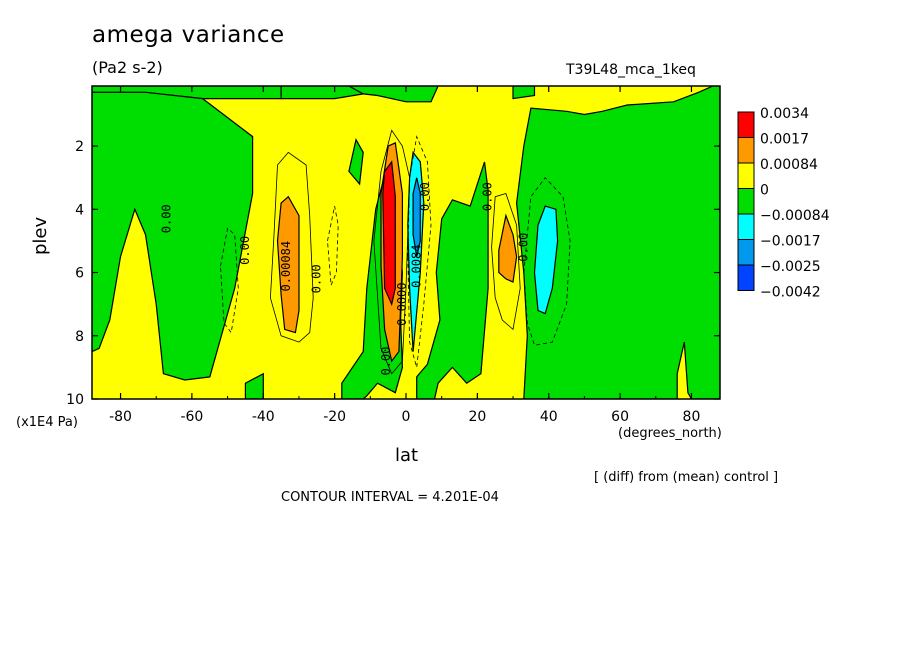 This screenshot has height=654, width=904. Describe the element at coordinates (549, 417) in the screenshot. I see `x-tick-label-6: 40` at that location.